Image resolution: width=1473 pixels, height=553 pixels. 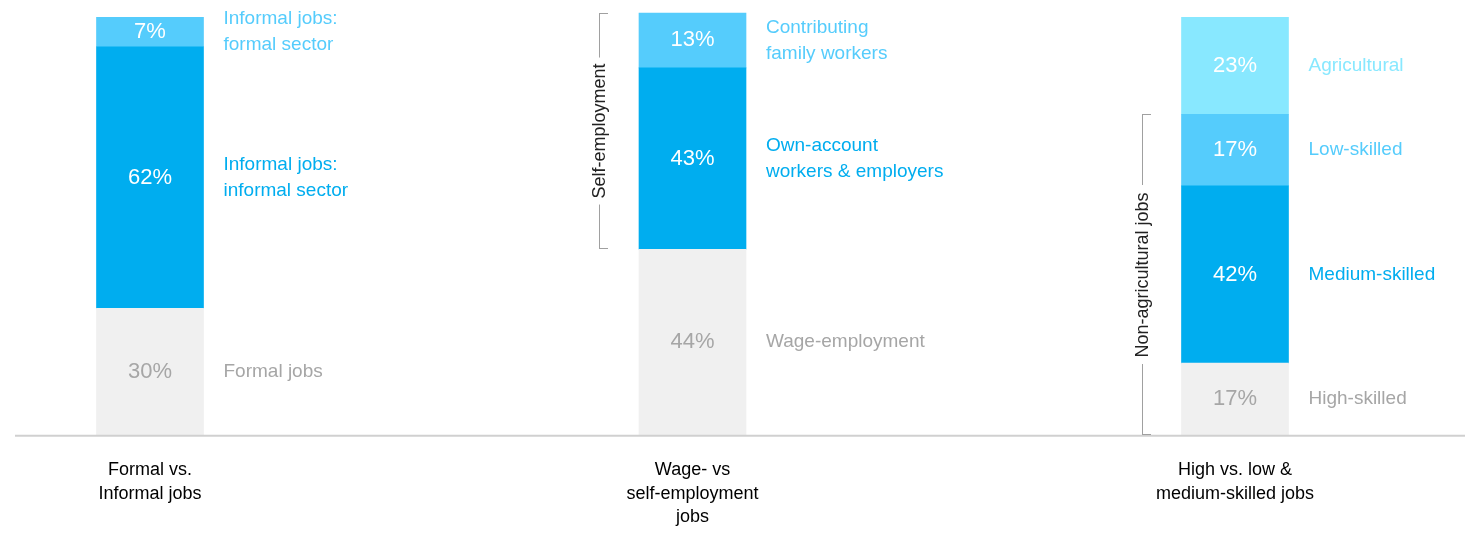 I want to click on data-label: 42%, so click(x=1235, y=273).